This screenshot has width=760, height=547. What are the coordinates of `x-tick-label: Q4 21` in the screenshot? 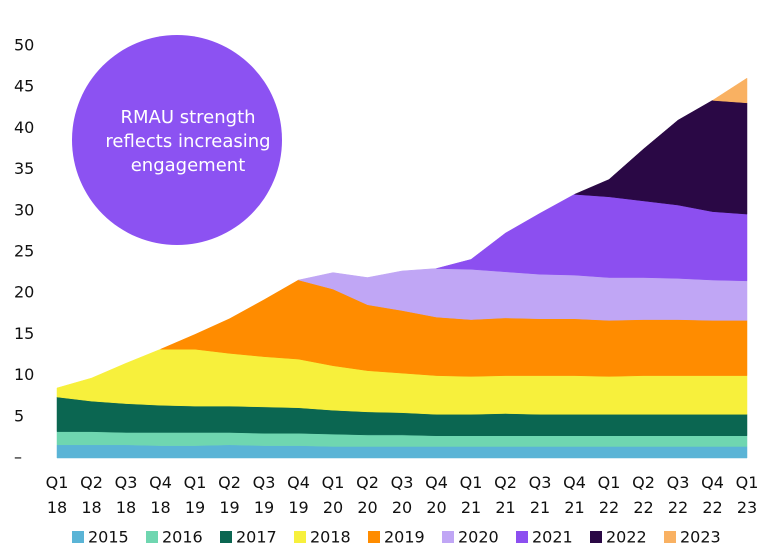 It's located at (574, 495).